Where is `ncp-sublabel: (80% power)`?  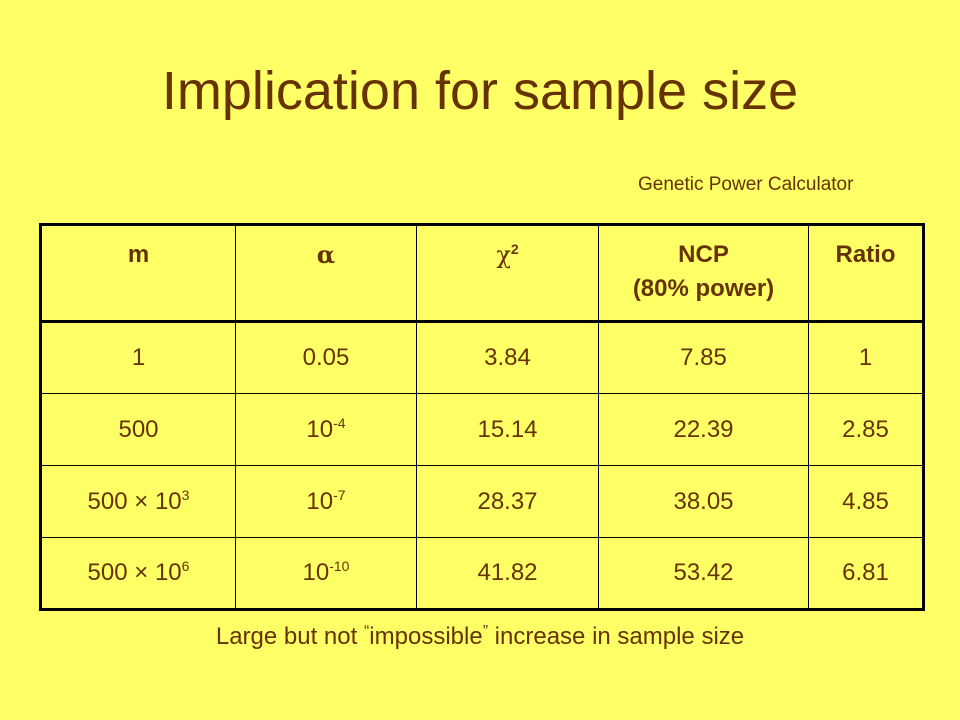 ncp-sublabel: (80% power) is located at coordinates (703, 288).